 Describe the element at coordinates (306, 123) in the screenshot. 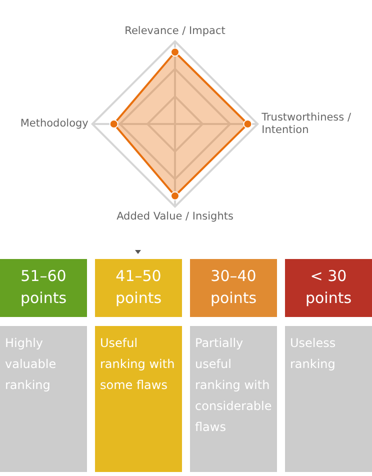

I see `spoke-label: Trustworthiness / Intention` at that location.